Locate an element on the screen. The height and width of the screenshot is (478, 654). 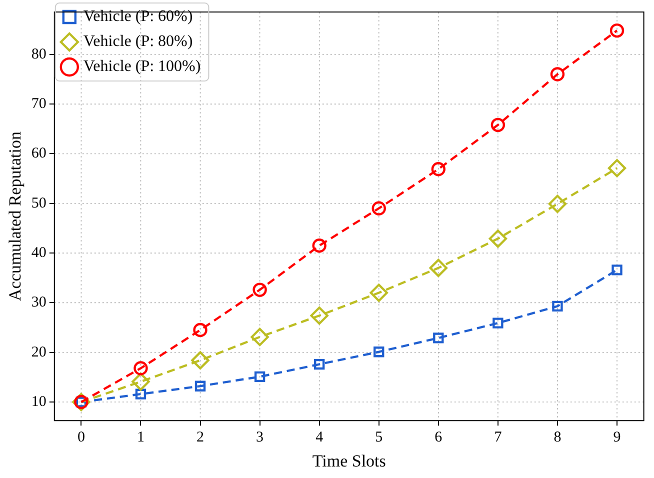
y-tick-label: 50 is located at coordinates (38, 203).